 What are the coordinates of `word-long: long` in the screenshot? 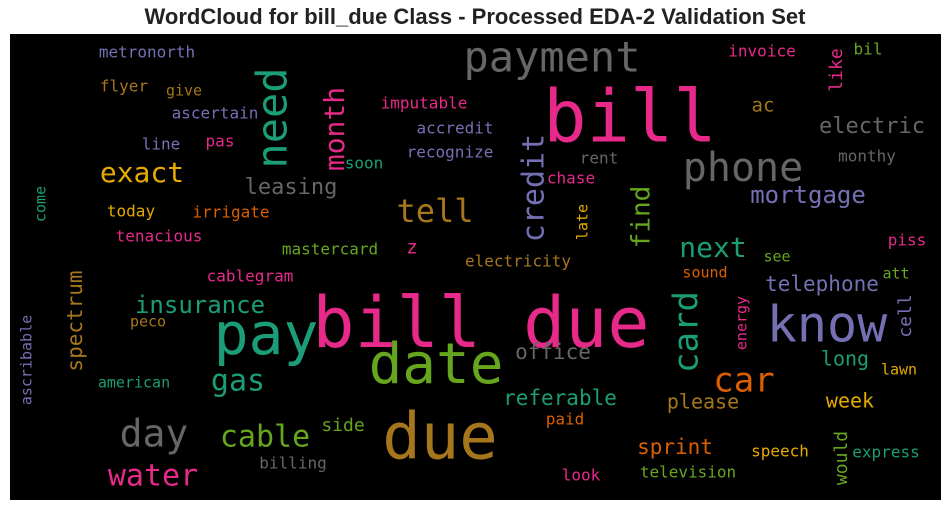 It's located at (845, 359).